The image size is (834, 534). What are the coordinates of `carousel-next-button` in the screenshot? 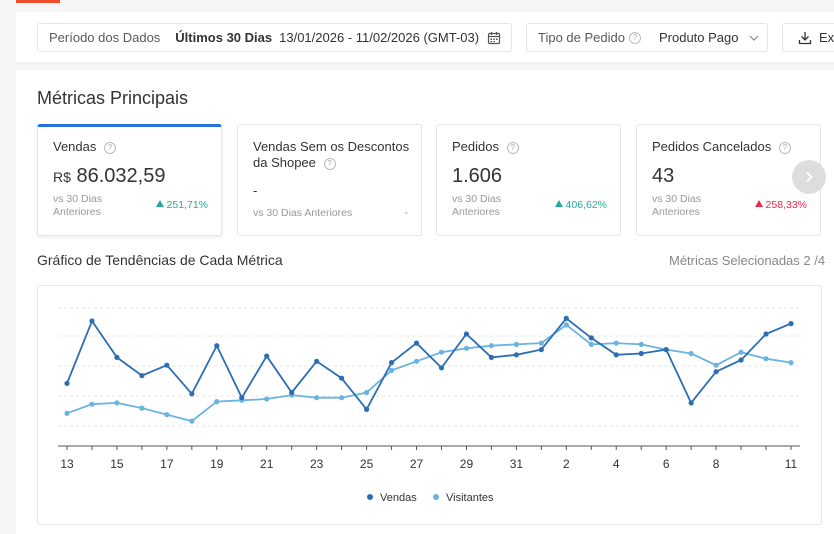 It's located at (809, 177).